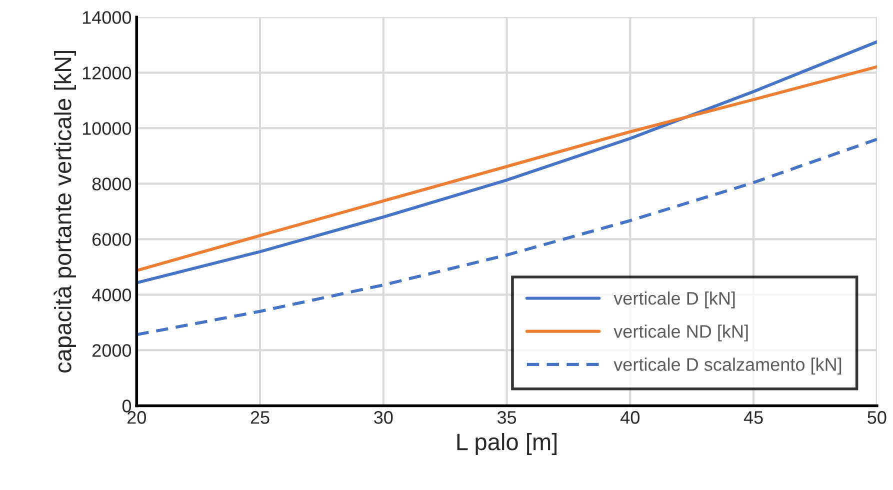  I want to click on x-tick-label: 30, so click(383, 417).